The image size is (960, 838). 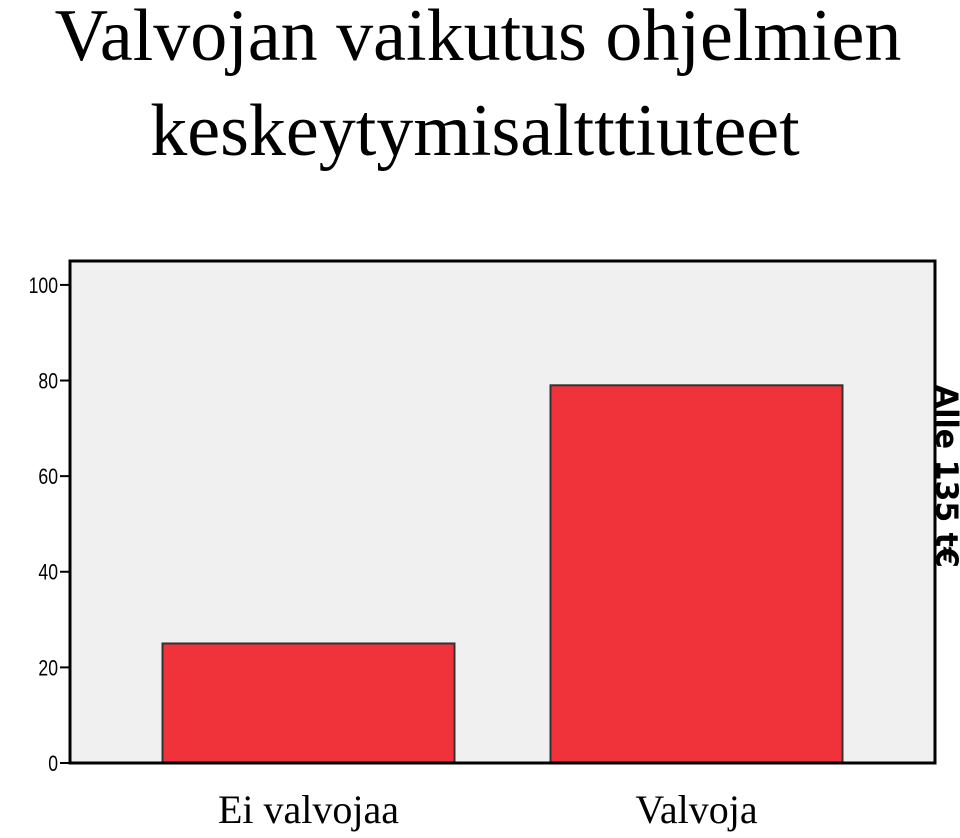 What do you see at coordinates (696, 809) in the screenshot?
I see `x-tick-label: Valvoja` at bounding box center [696, 809].